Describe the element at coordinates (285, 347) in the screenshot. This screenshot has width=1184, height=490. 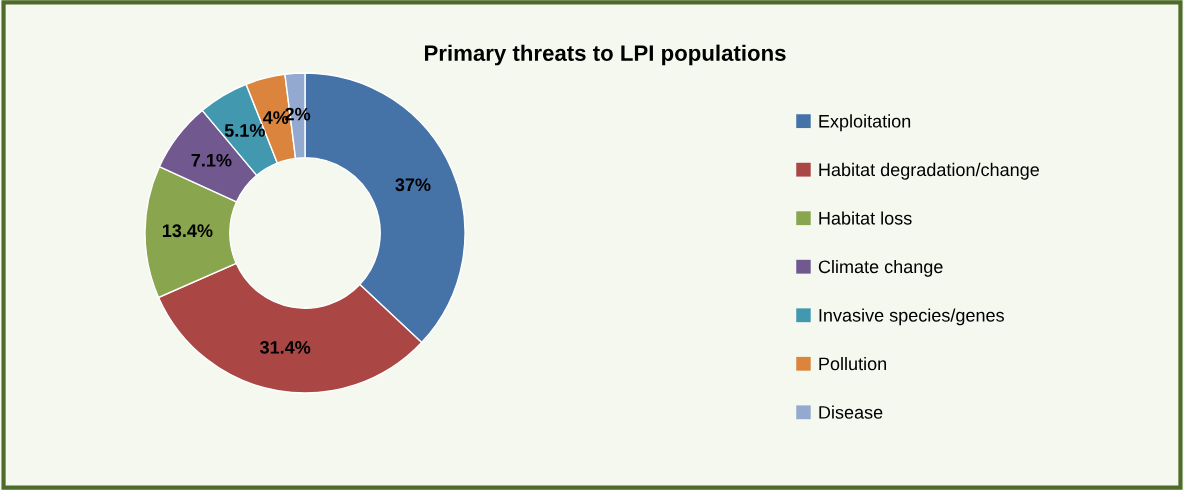
I see `data-label: 31.4%` at that location.